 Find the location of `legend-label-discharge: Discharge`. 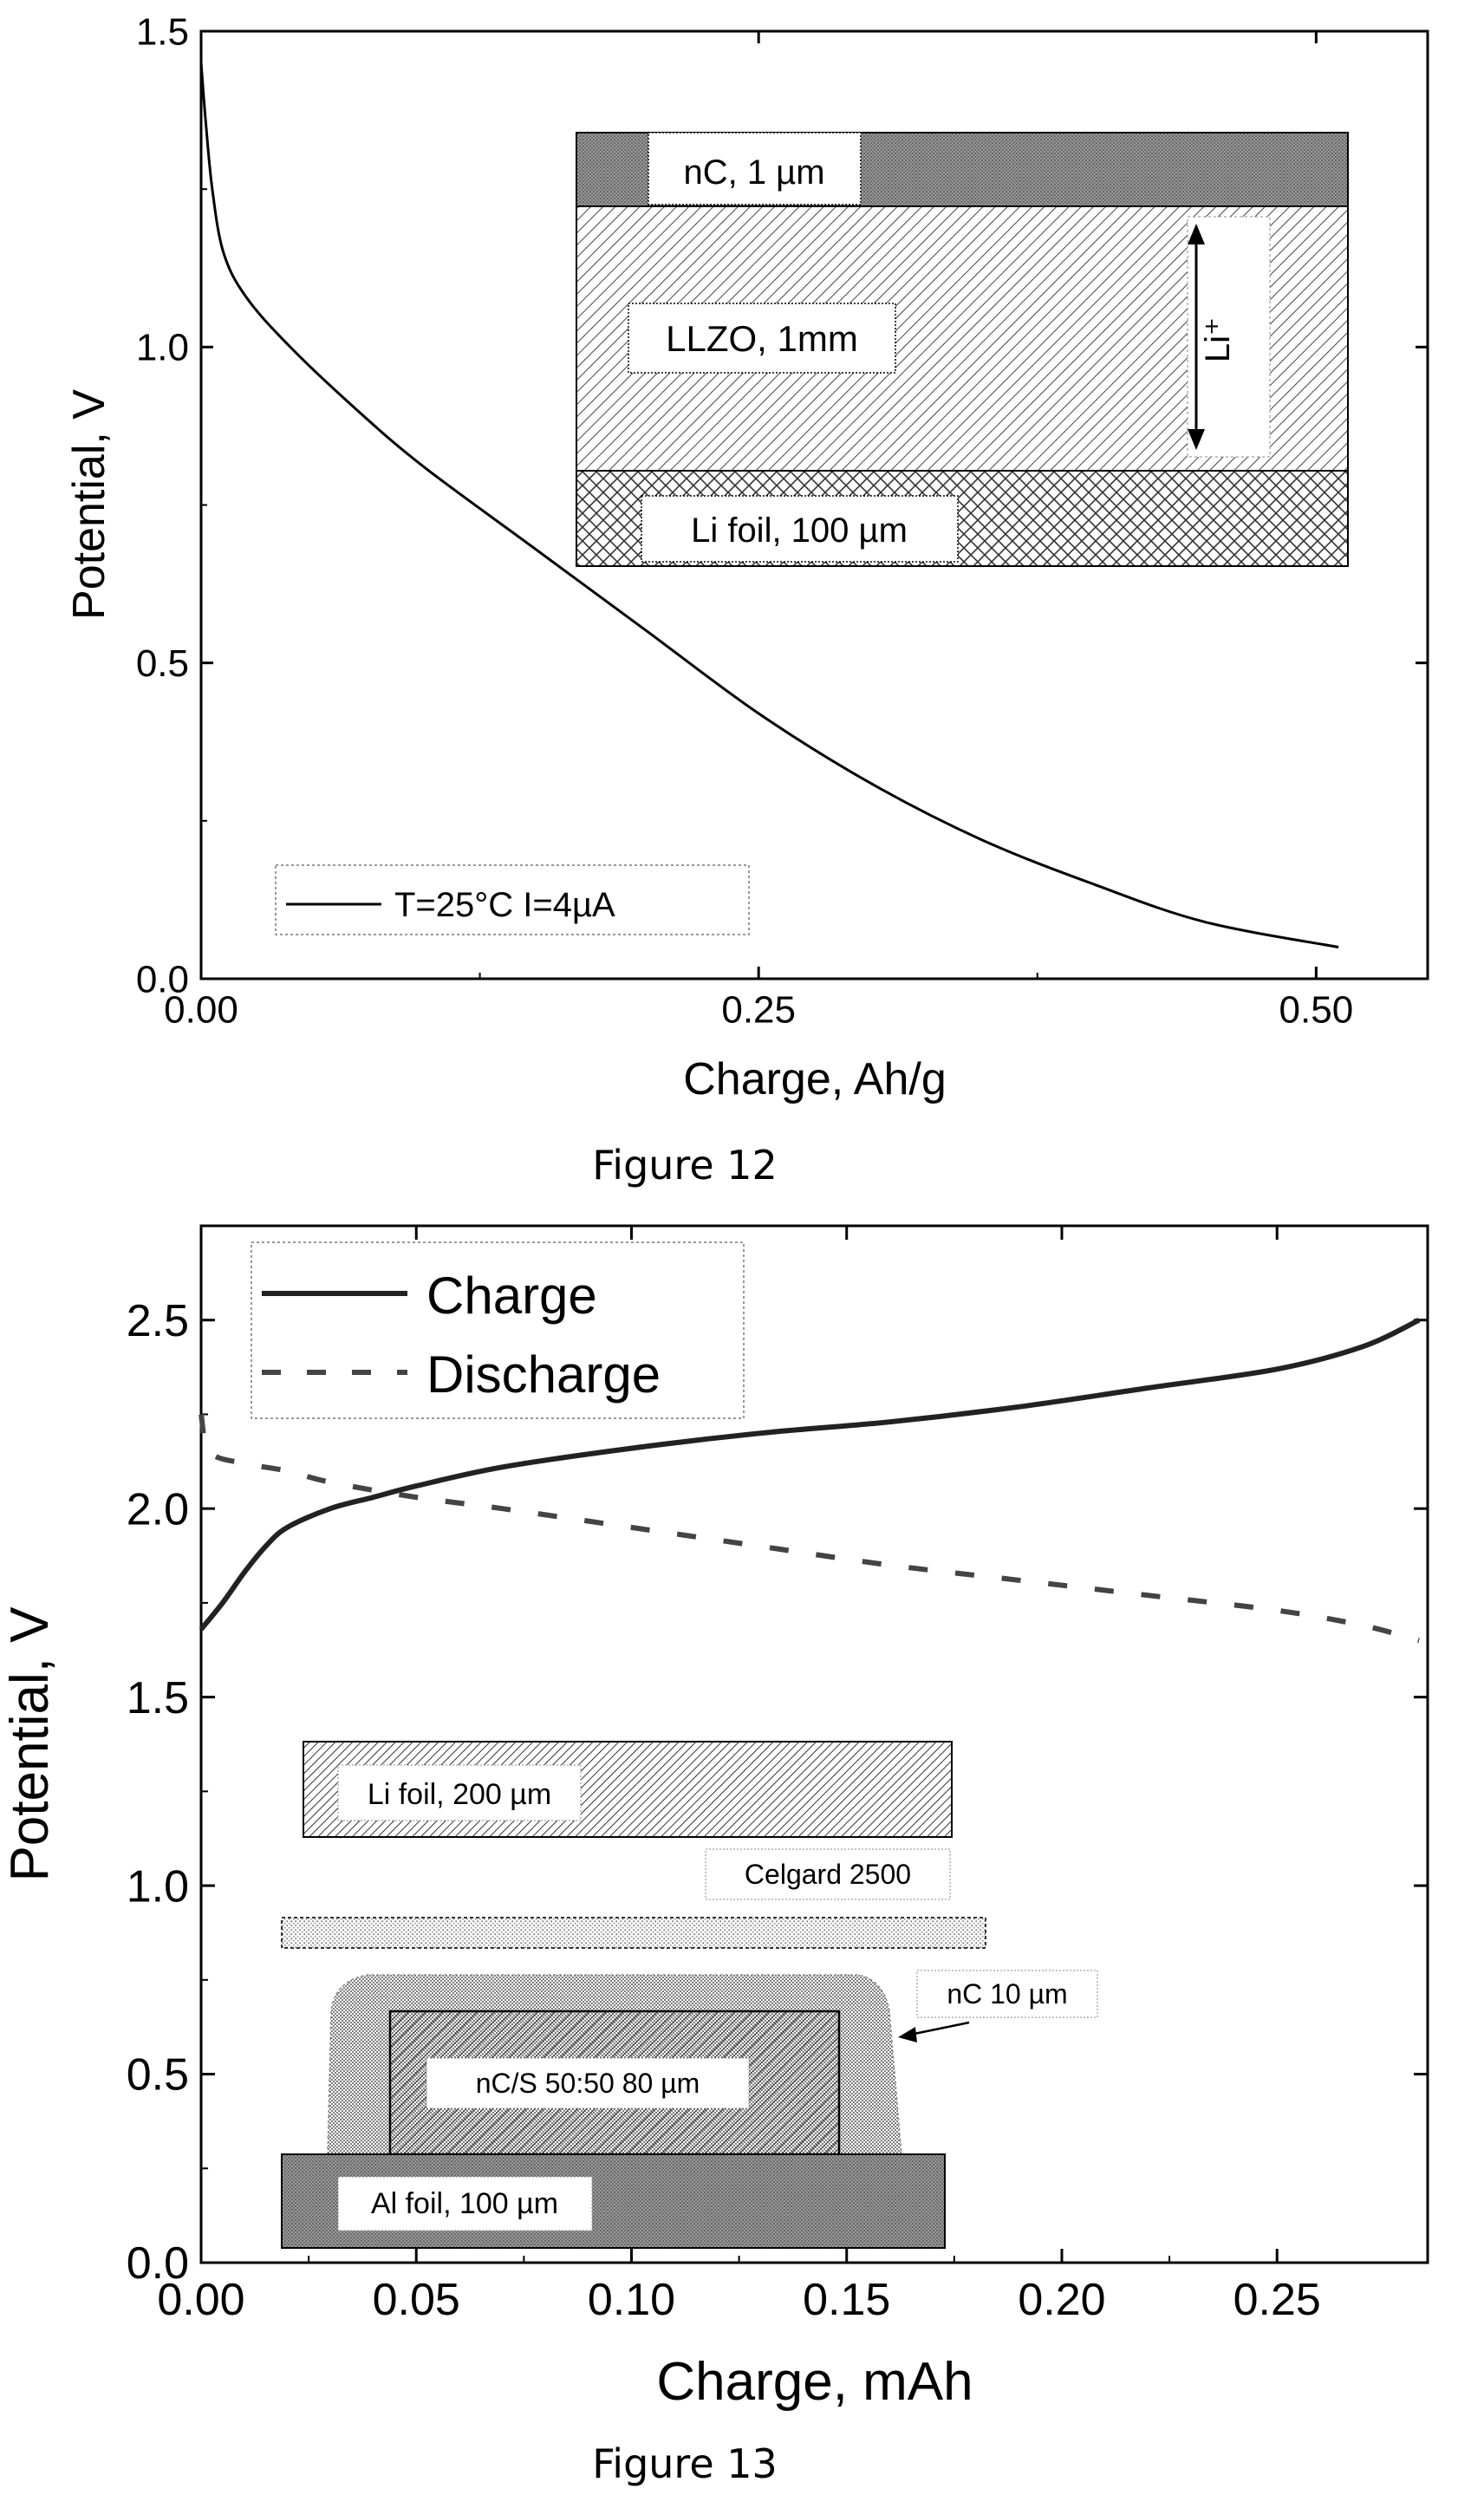

legend-label-discharge: Discharge is located at coordinates (543, 1374).